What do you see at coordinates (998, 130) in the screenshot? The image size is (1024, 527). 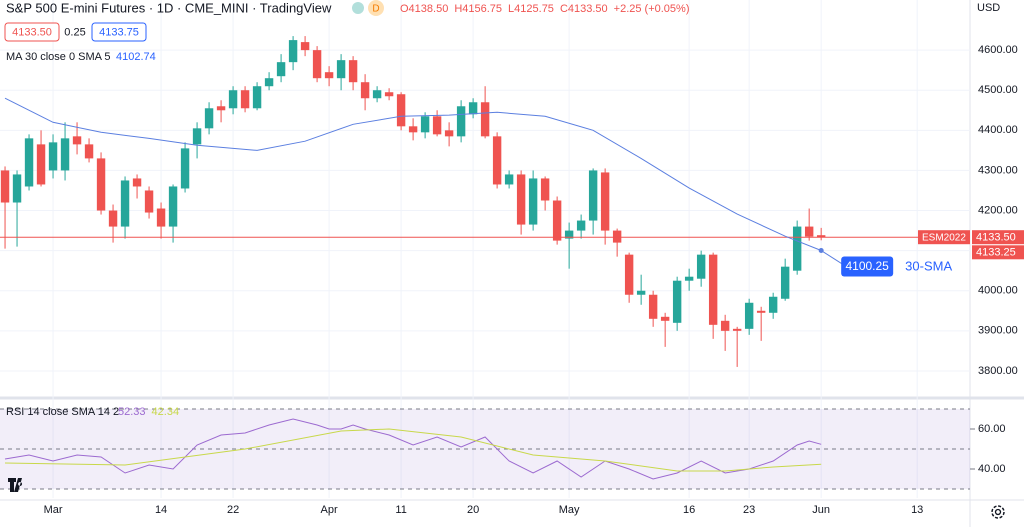 I see `y-tick-label: 4400.00` at bounding box center [998, 130].